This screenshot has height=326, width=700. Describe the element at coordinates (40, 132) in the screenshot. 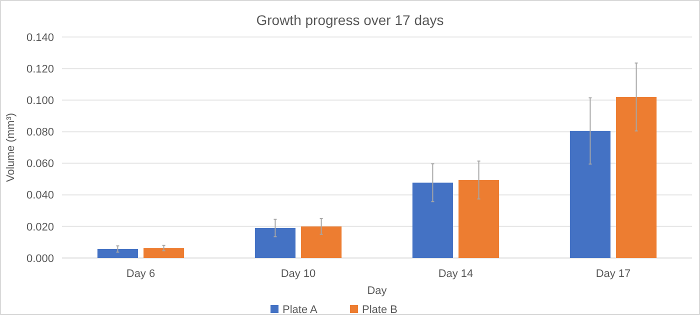

I see `y-tick-label: 0.080` at that location.